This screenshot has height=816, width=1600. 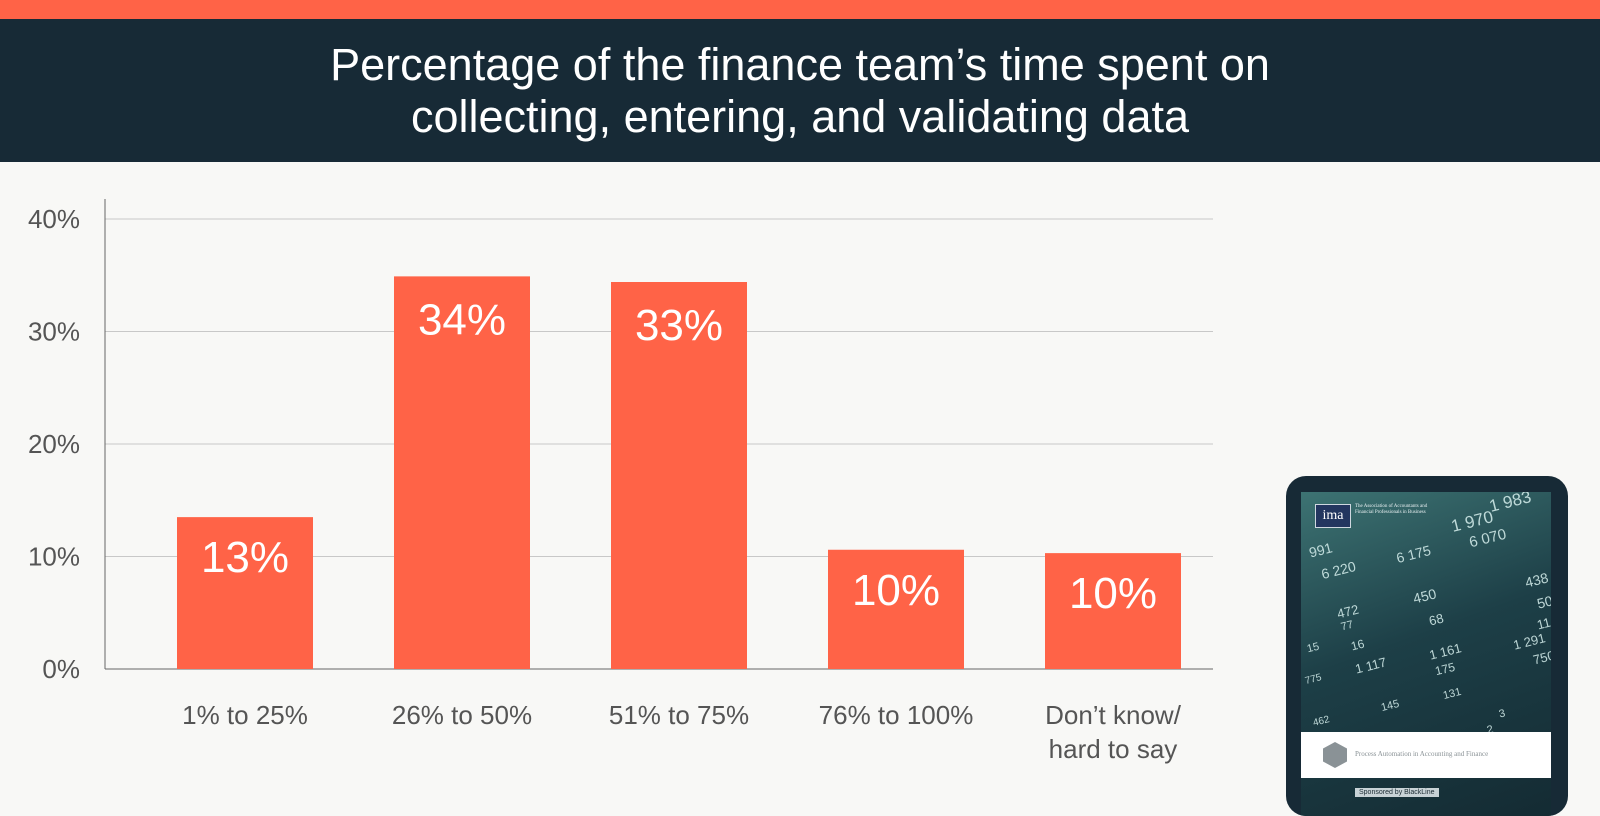 I want to click on ima-logo: ima, so click(x=1333, y=516).